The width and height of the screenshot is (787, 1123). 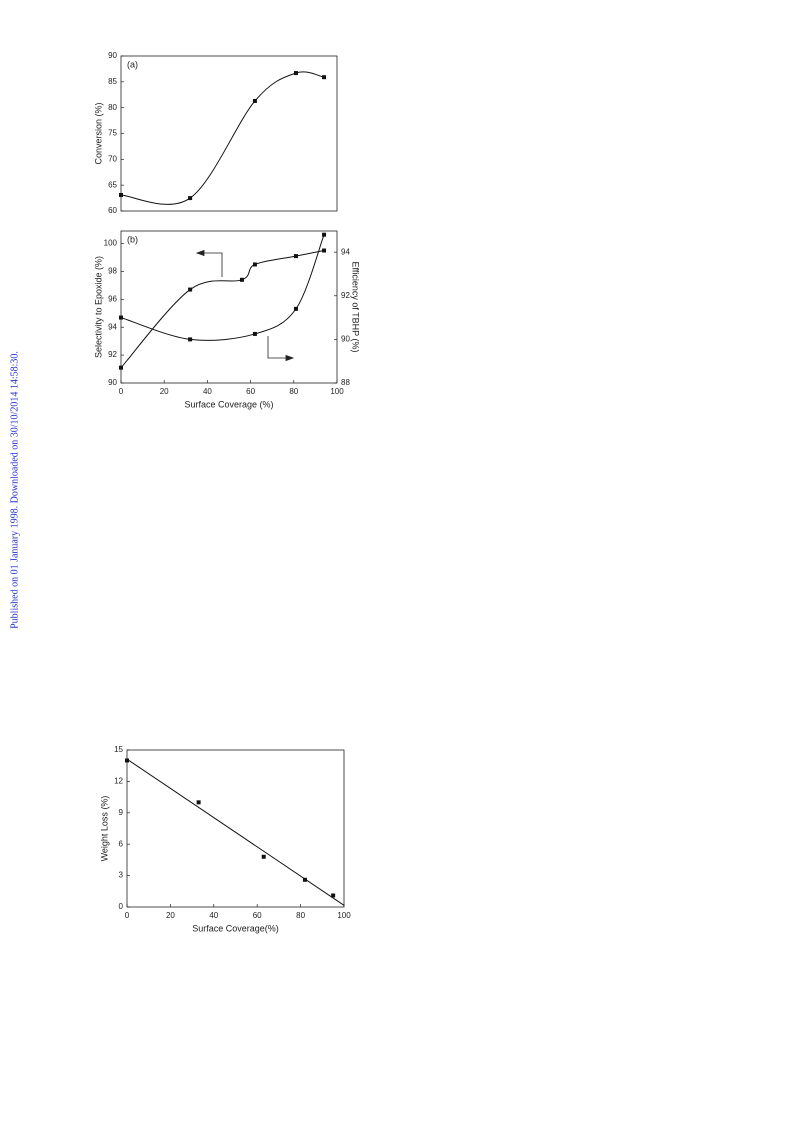 I want to click on y-axis-label: Conversion (%), so click(x=98, y=133).